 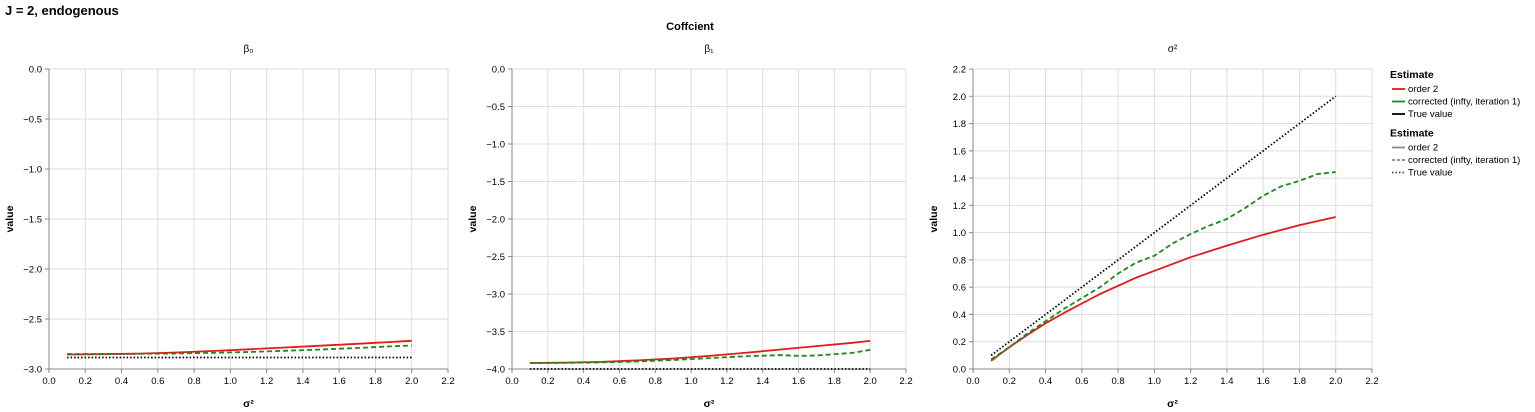 I want to click on y-tick-label: 2.2, so click(x=959, y=70).